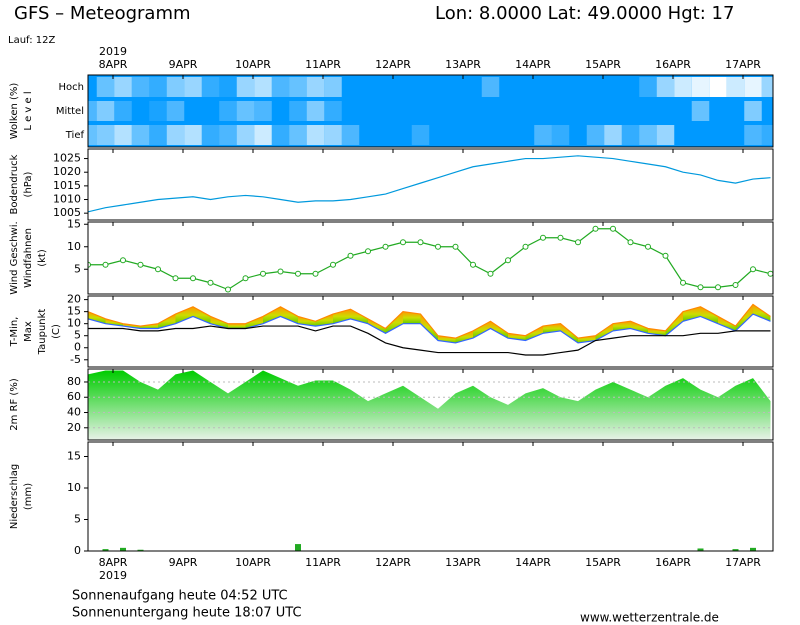  What do you see at coordinates (74, 412) in the screenshot?
I see `y-tick-label: 40` at bounding box center [74, 412].